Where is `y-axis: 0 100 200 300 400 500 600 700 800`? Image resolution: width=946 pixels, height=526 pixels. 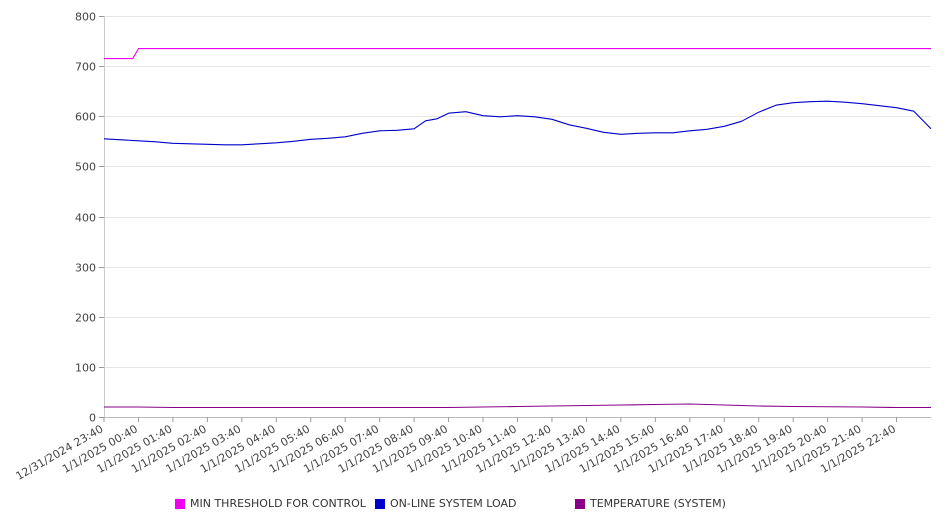 y-axis: 0 100 200 300 400 500 600 700 800 is located at coordinates (90, 218).